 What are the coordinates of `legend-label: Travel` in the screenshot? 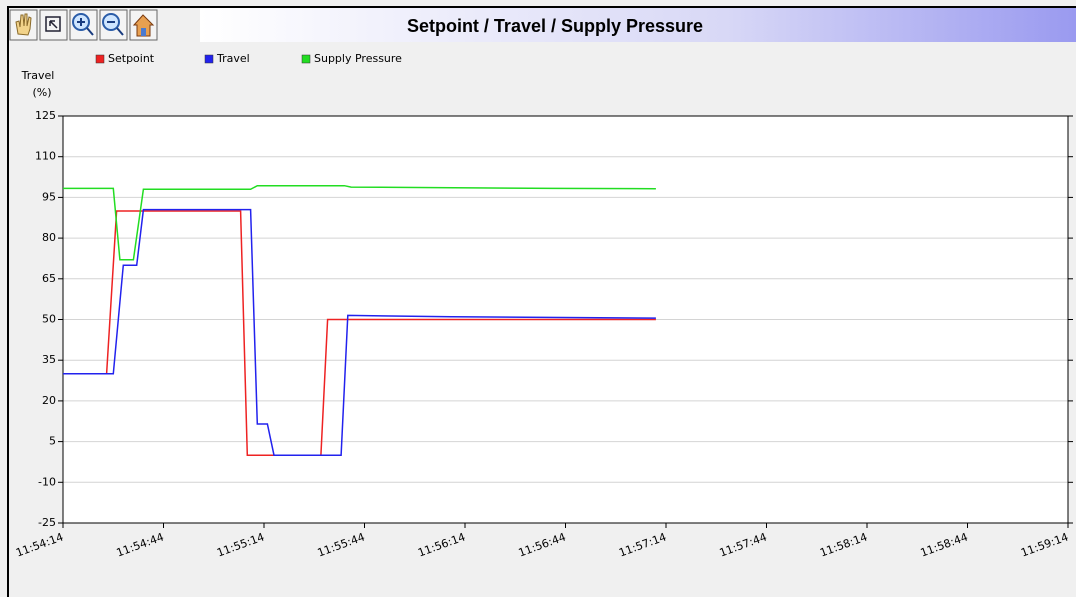 It's located at (233, 58).